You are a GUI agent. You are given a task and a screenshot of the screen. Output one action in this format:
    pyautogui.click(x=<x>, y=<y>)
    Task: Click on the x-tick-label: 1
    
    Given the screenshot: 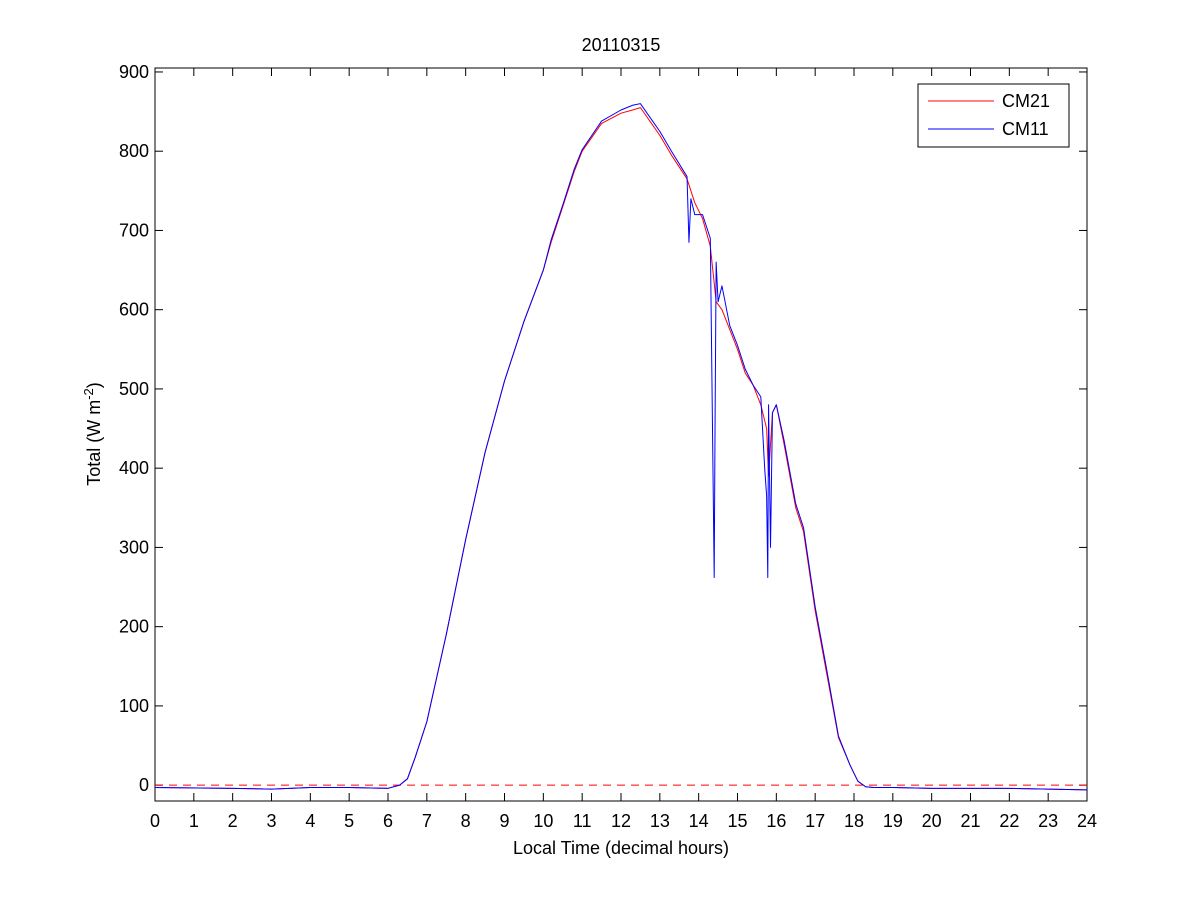 What is the action you would take?
    pyautogui.click(x=194, y=821)
    